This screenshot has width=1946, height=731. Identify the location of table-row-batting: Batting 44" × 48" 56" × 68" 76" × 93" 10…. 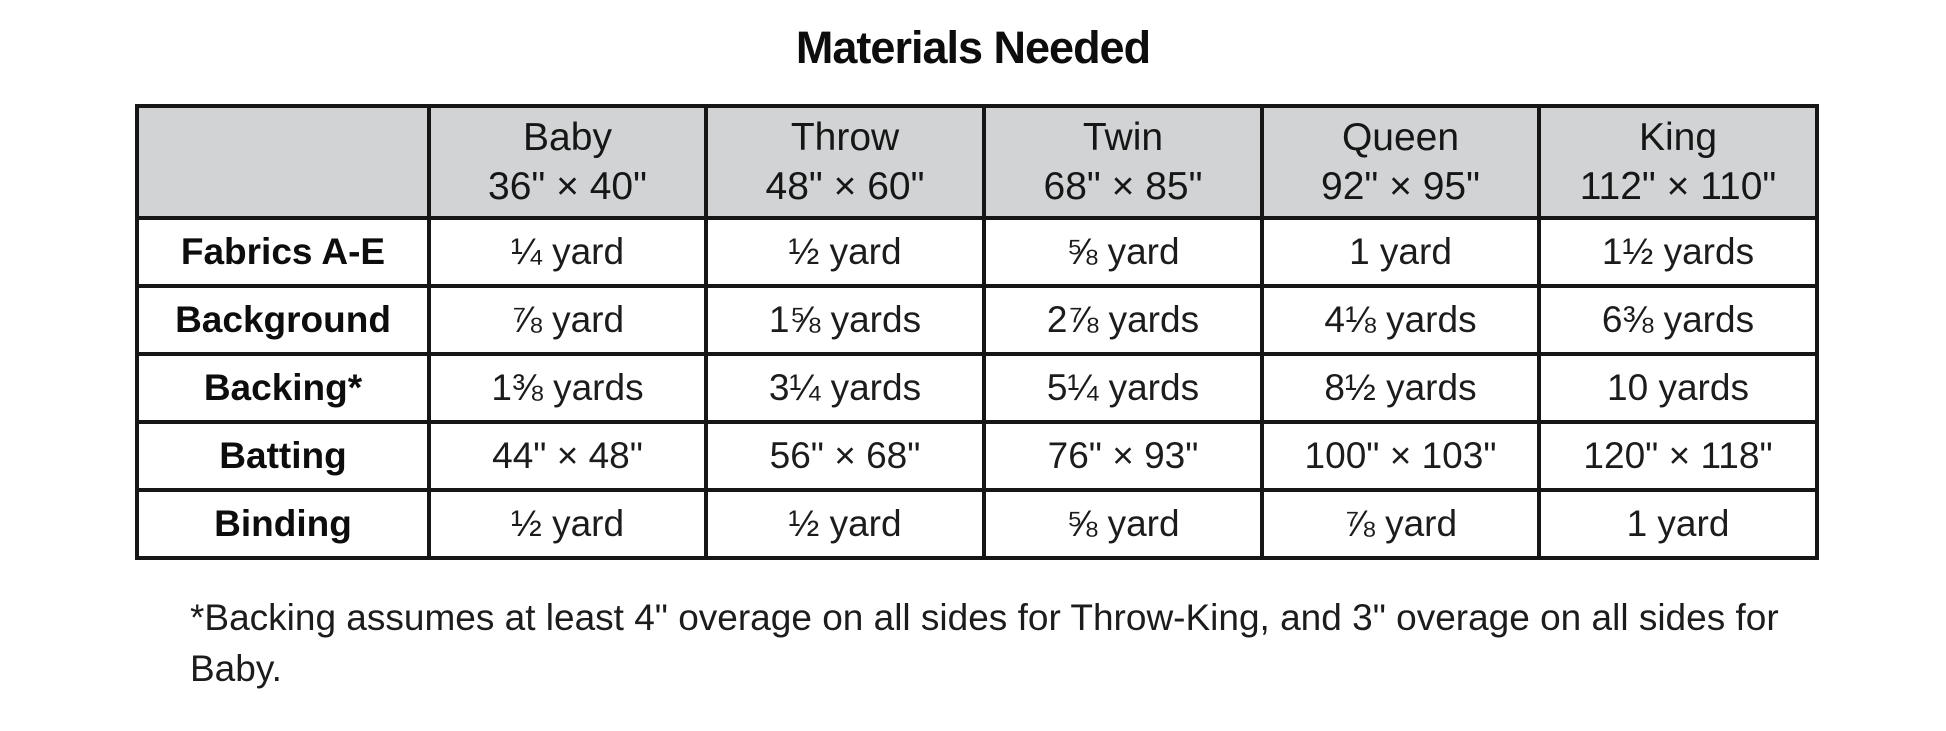
(977, 456).